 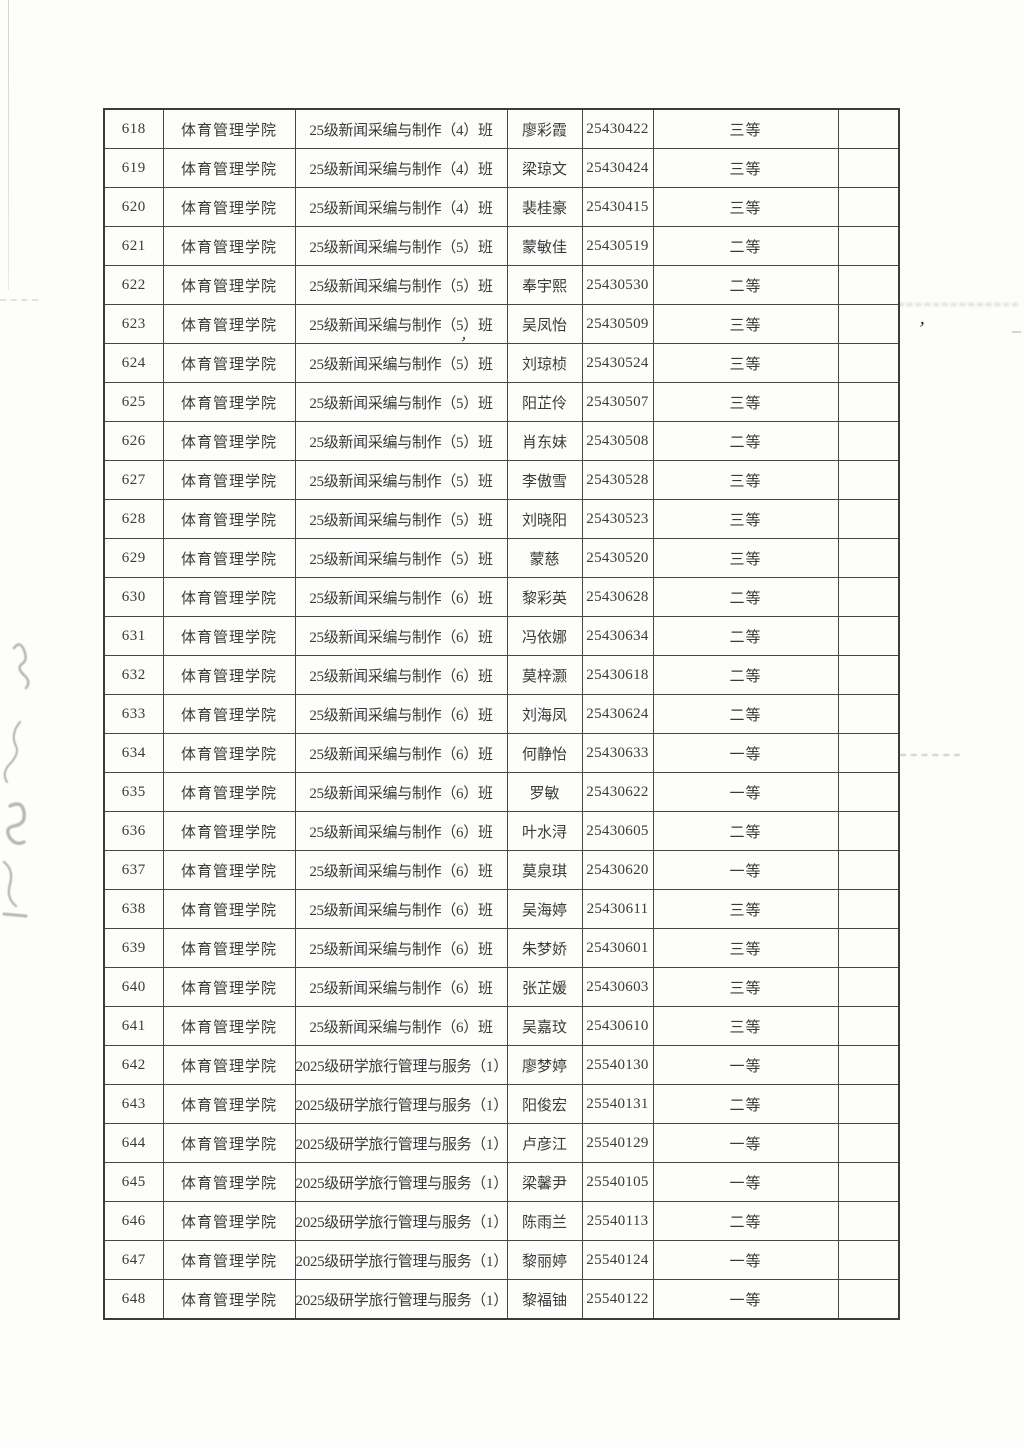 I want to click on cell-no: 647, so click(x=133, y=1260).